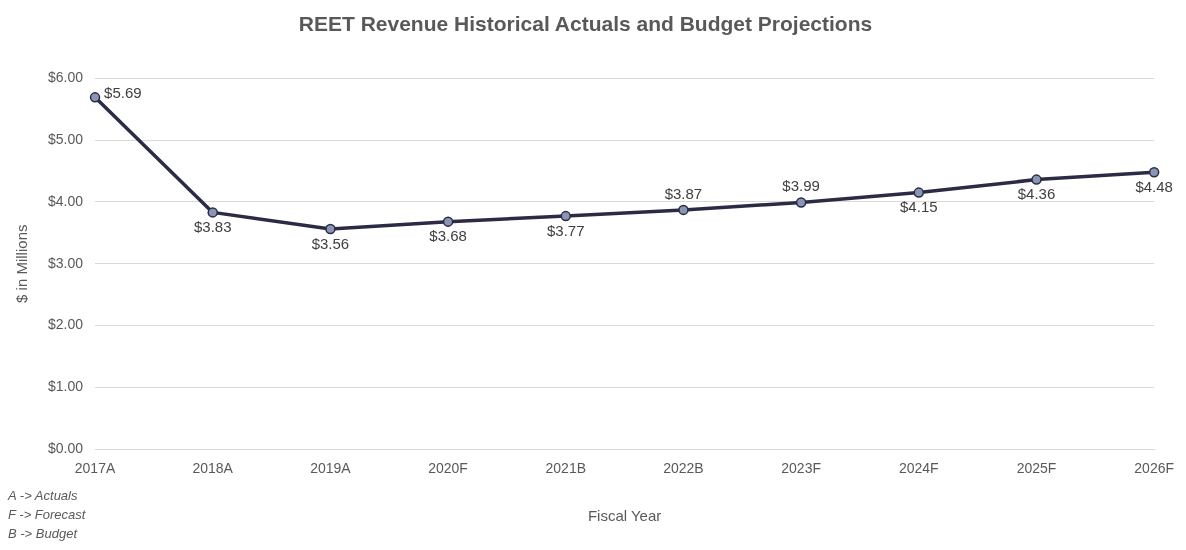  Describe the element at coordinates (683, 468) in the screenshot. I see `x-tick-label: 2022B` at that location.